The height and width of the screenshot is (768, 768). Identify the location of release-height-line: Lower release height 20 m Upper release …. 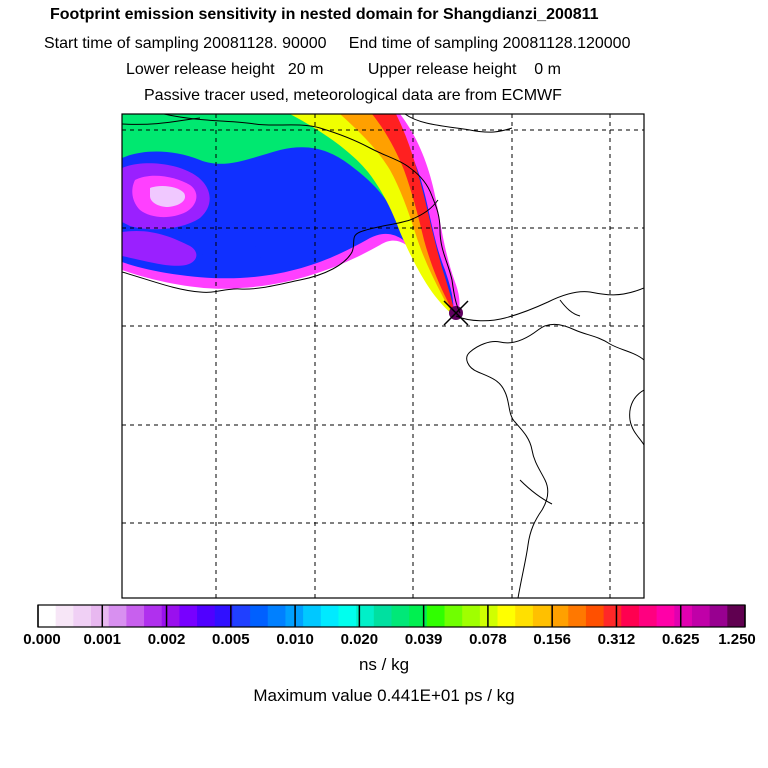
(343, 69).